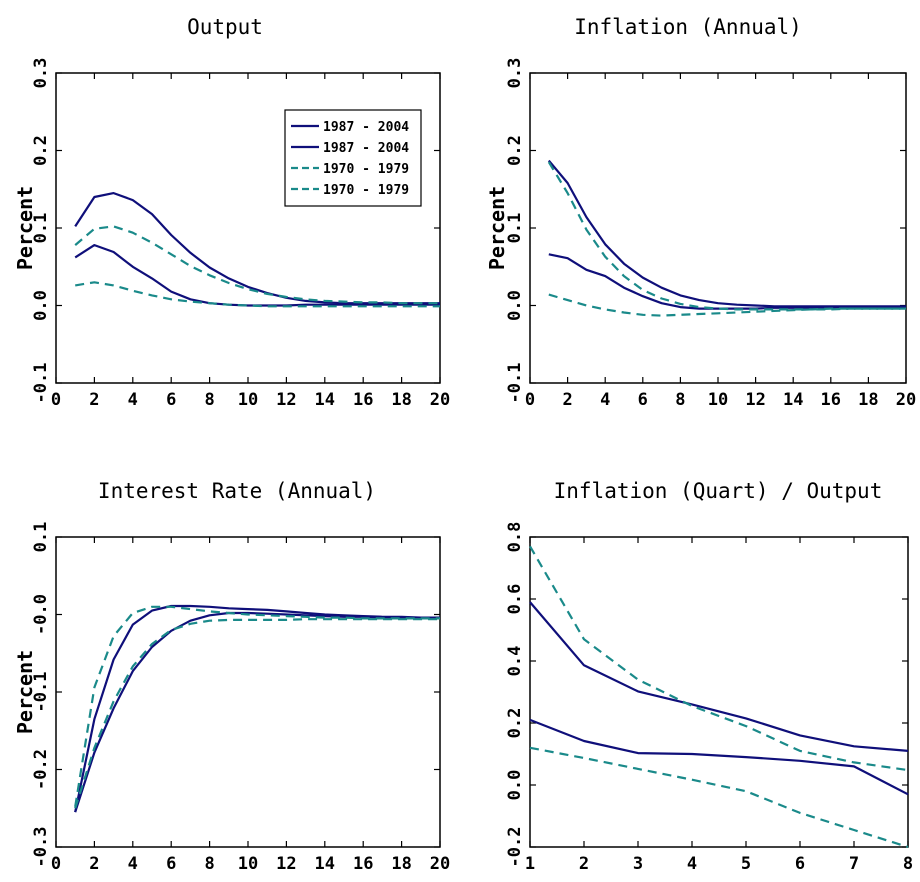 The image size is (920, 882). Describe the element at coordinates (854, 864) in the screenshot. I see `x-tick-label: 7` at that location.